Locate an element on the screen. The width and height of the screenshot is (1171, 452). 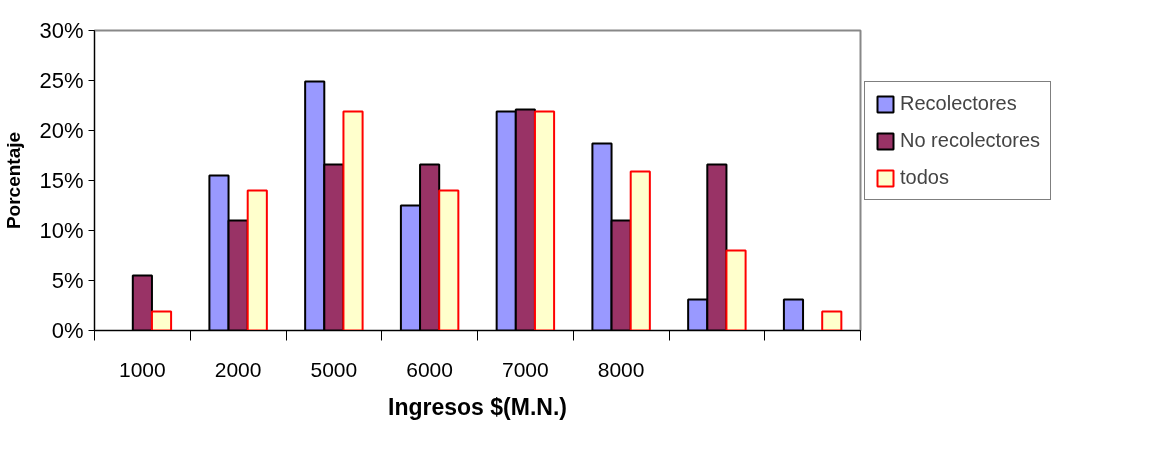
x-axis-title: Ingresos $(M.N.) is located at coordinates (477, 406).